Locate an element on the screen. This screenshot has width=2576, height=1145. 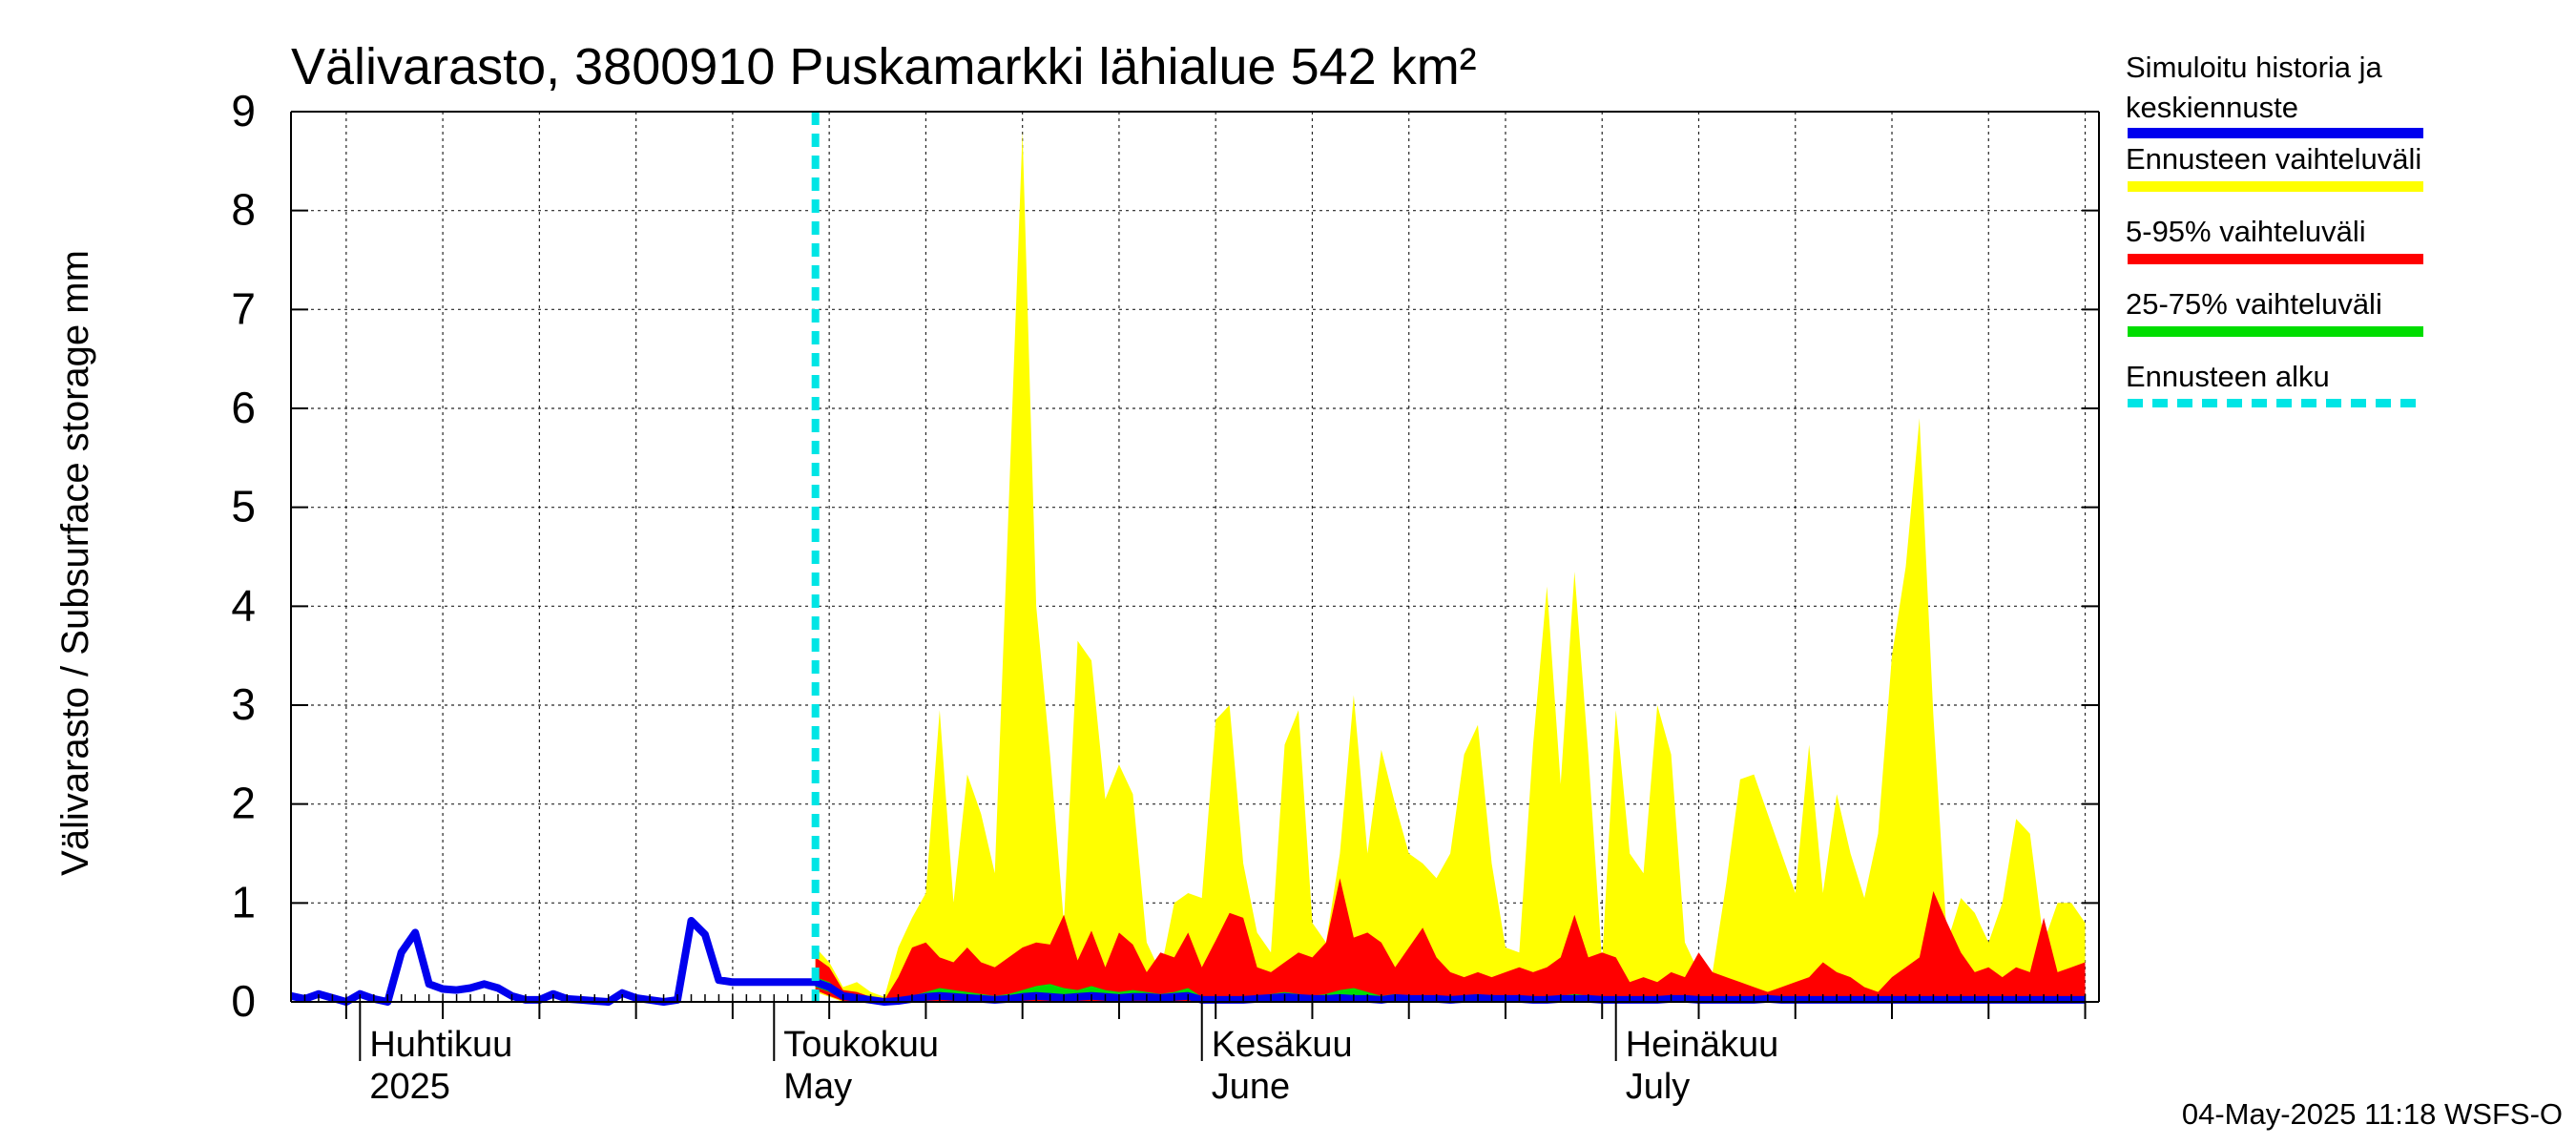
y-tick-label: 5 is located at coordinates (243, 506).